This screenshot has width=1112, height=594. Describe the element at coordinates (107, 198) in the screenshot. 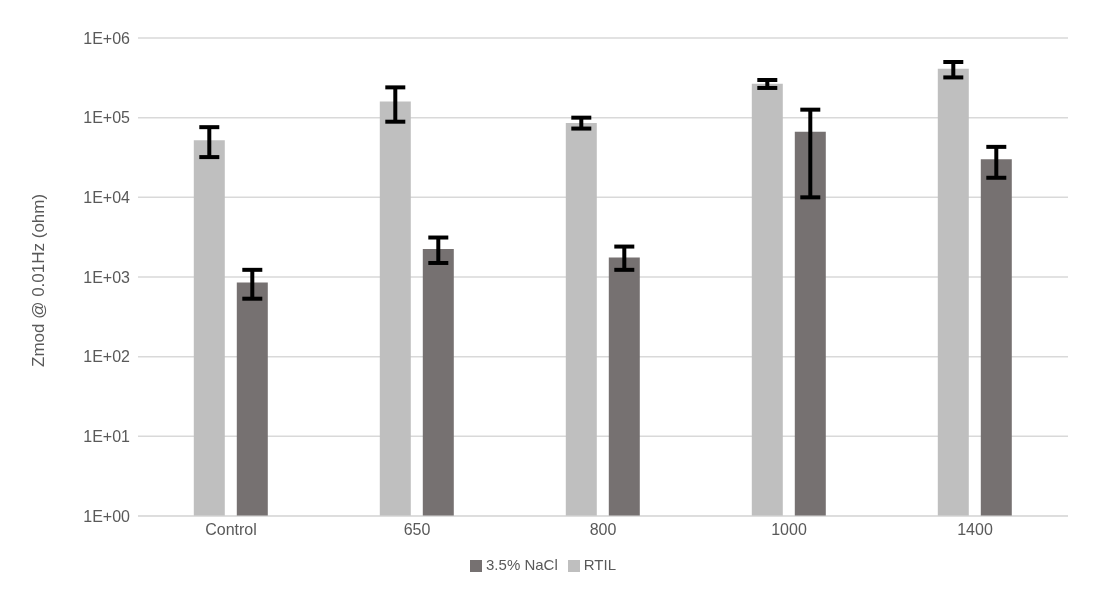

I see `y-tick-label: 1E+04` at that location.